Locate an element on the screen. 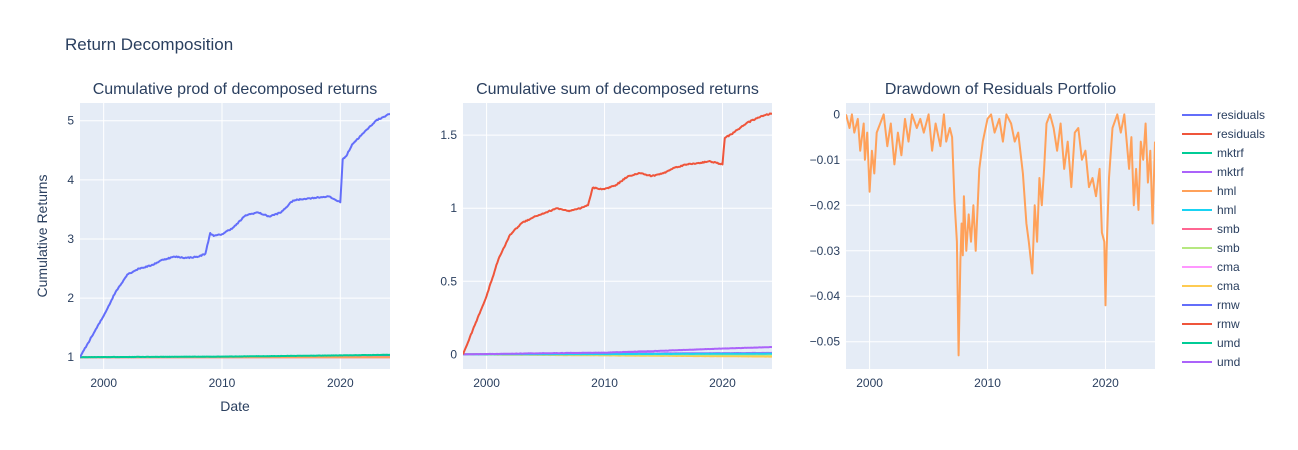 Image resolution: width=1298 pixels, height=450 pixels. y-tick-label: 5 is located at coordinates (70, 121).